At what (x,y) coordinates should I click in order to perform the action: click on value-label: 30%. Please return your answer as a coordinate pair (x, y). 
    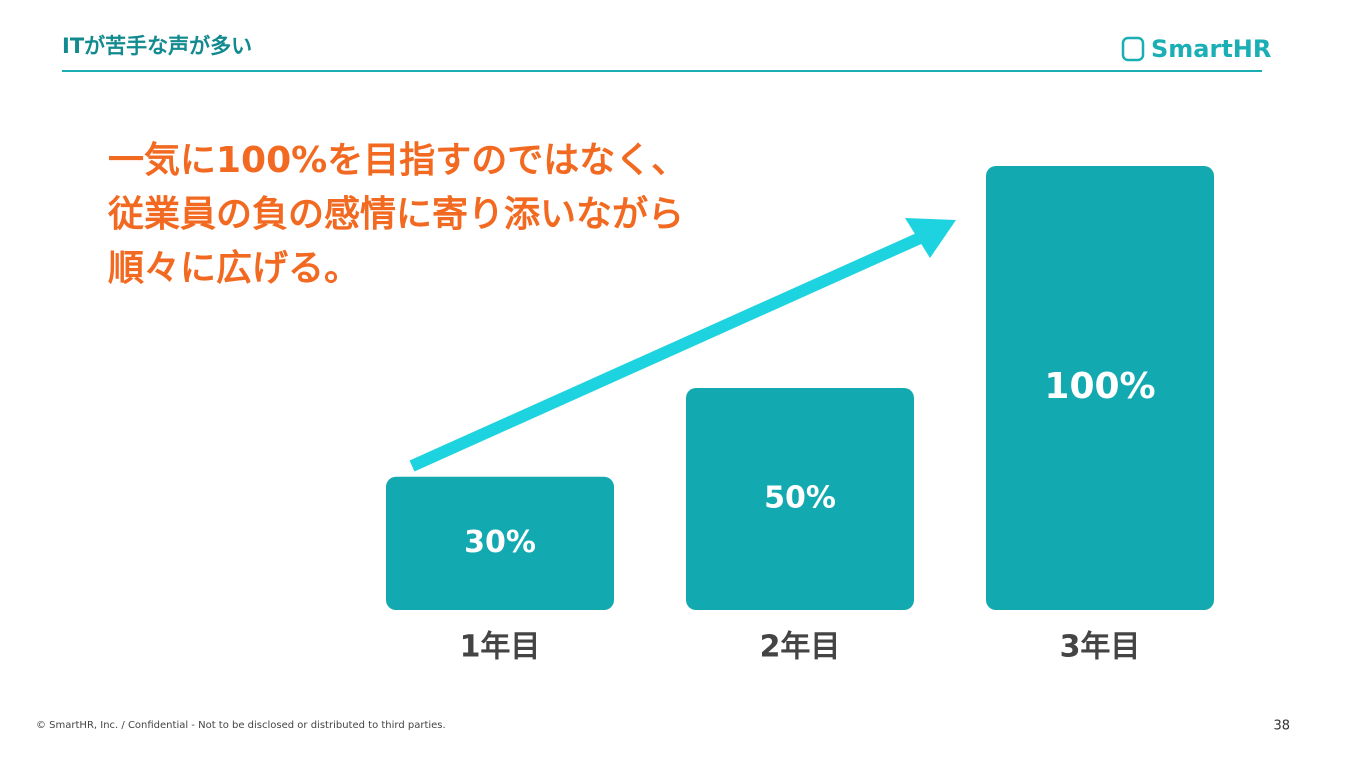
    Looking at the image, I should click on (500, 542).